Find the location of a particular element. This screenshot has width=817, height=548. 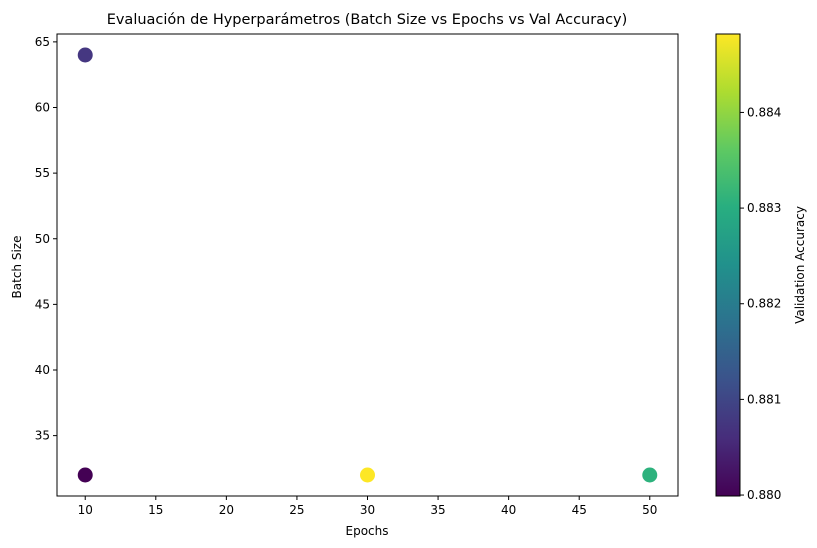

y-tick-label: 35 is located at coordinates (42, 436).